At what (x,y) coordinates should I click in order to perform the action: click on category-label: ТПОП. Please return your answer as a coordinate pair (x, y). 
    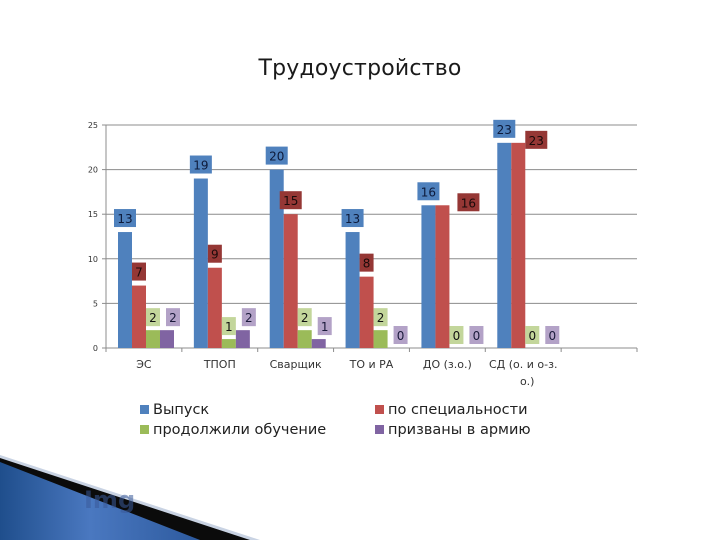
    Looking at the image, I should click on (219, 364).